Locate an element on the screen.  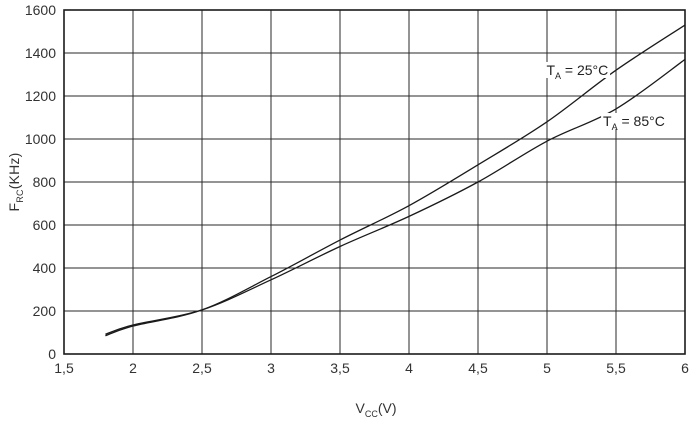
y-tick-label: 200 is located at coordinates (45, 311).